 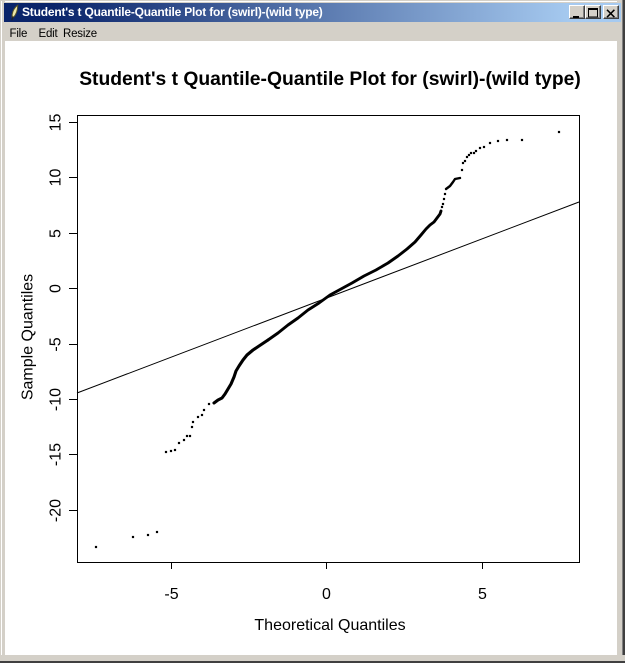 What do you see at coordinates (56, 454) in the screenshot?
I see `svg-text: -15` at bounding box center [56, 454].